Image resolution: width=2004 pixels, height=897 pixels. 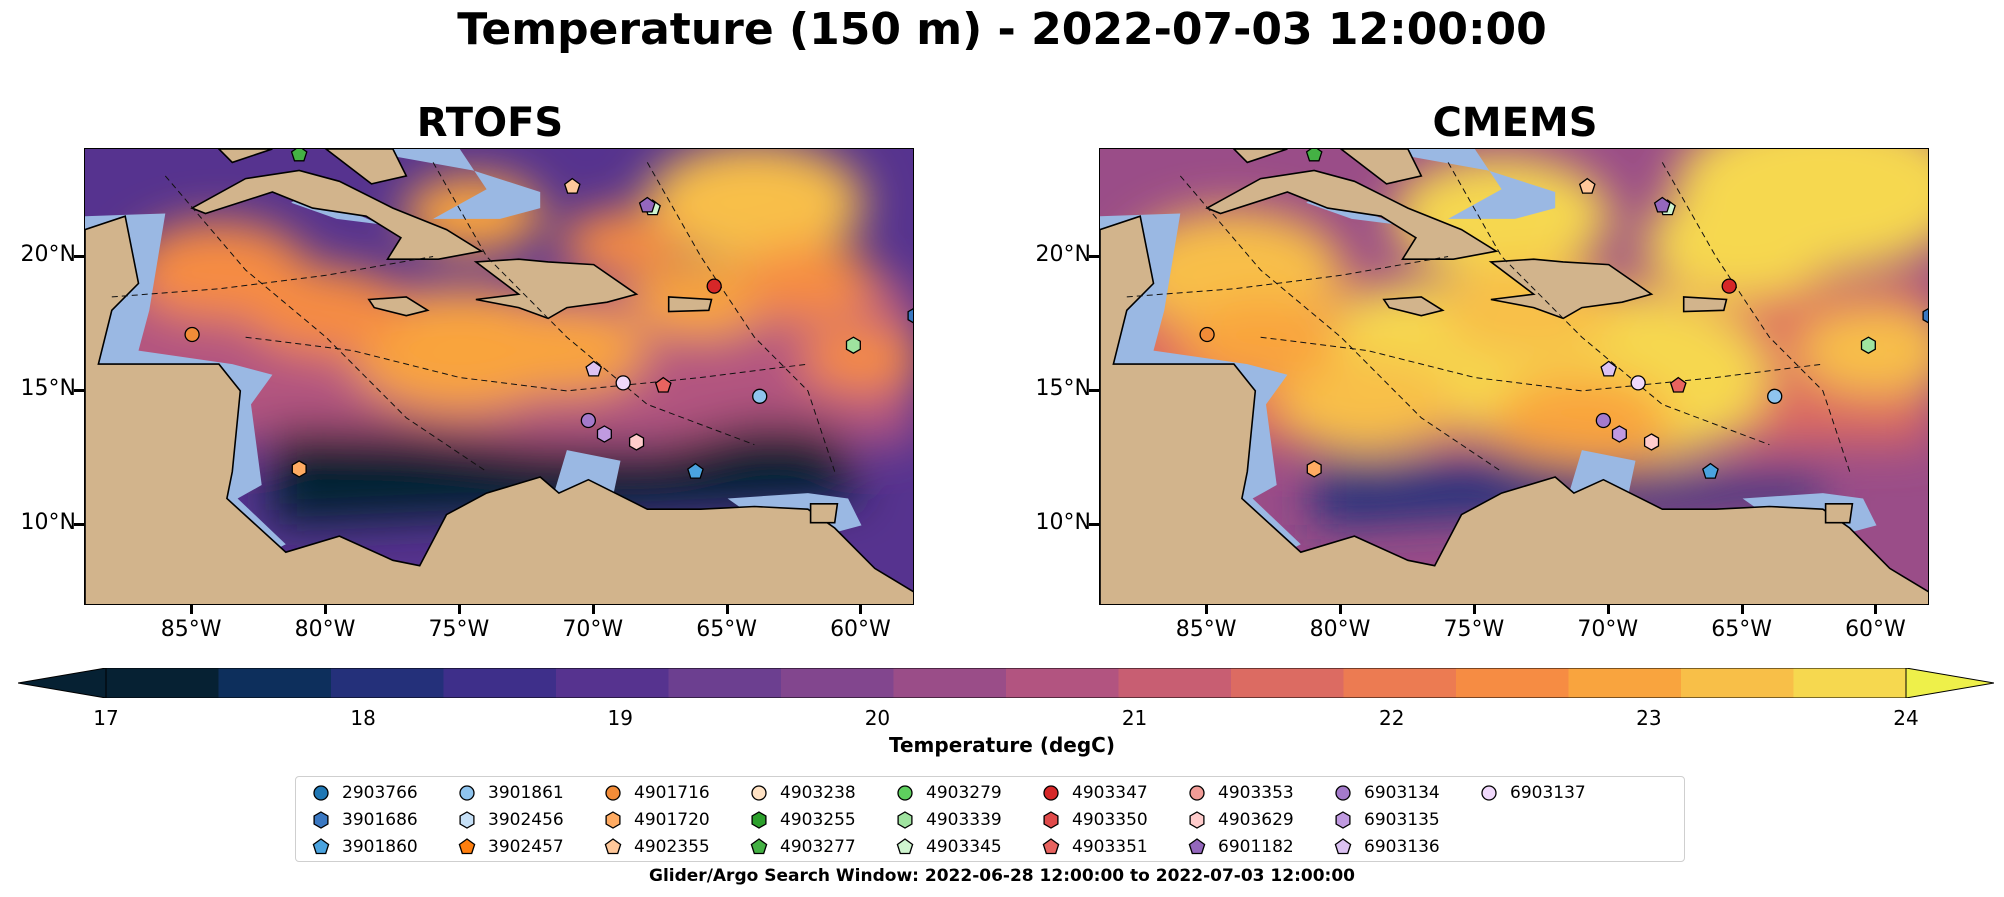 I want to click on colorbar-extend-low, so click(x=62, y=683).